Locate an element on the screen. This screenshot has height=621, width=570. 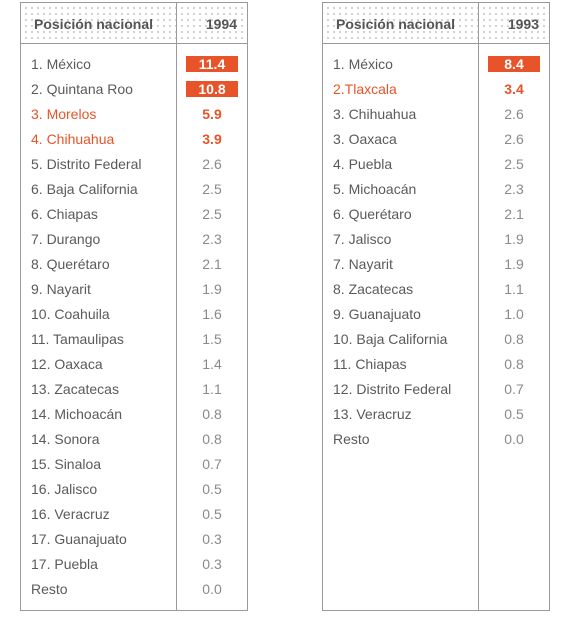
state-value: 5.9 is located at coordinates (212, 114).